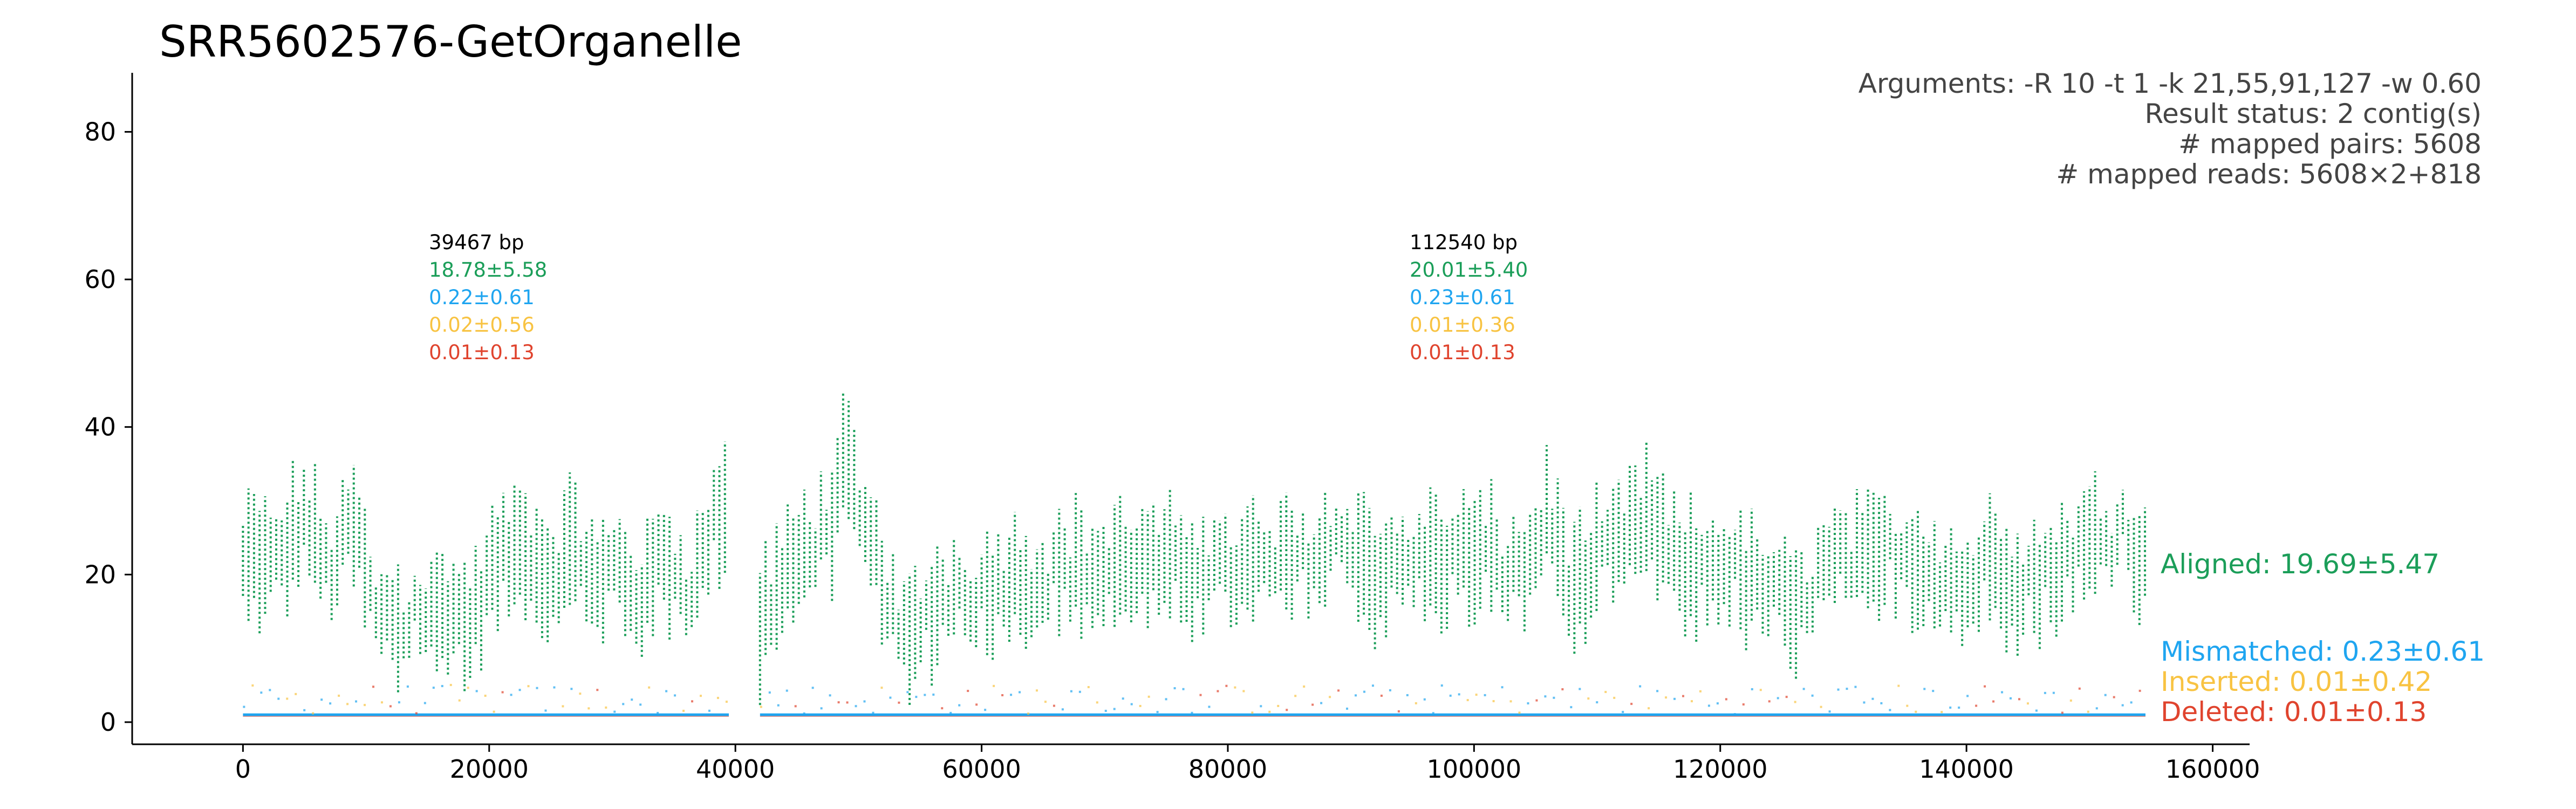  Describe the element at coordinates (100, 131) in the screenshot. I see `y-tick-label: 80` at that location.